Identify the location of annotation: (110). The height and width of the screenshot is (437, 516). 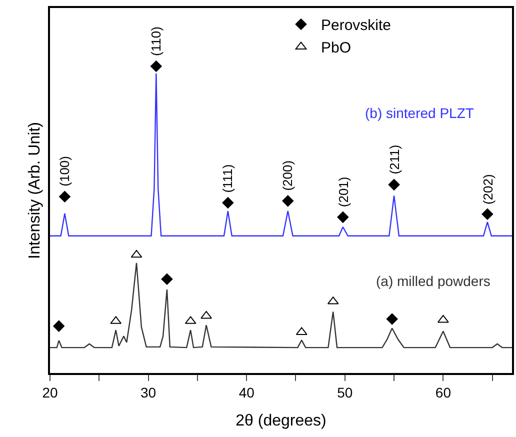
(156, 41).